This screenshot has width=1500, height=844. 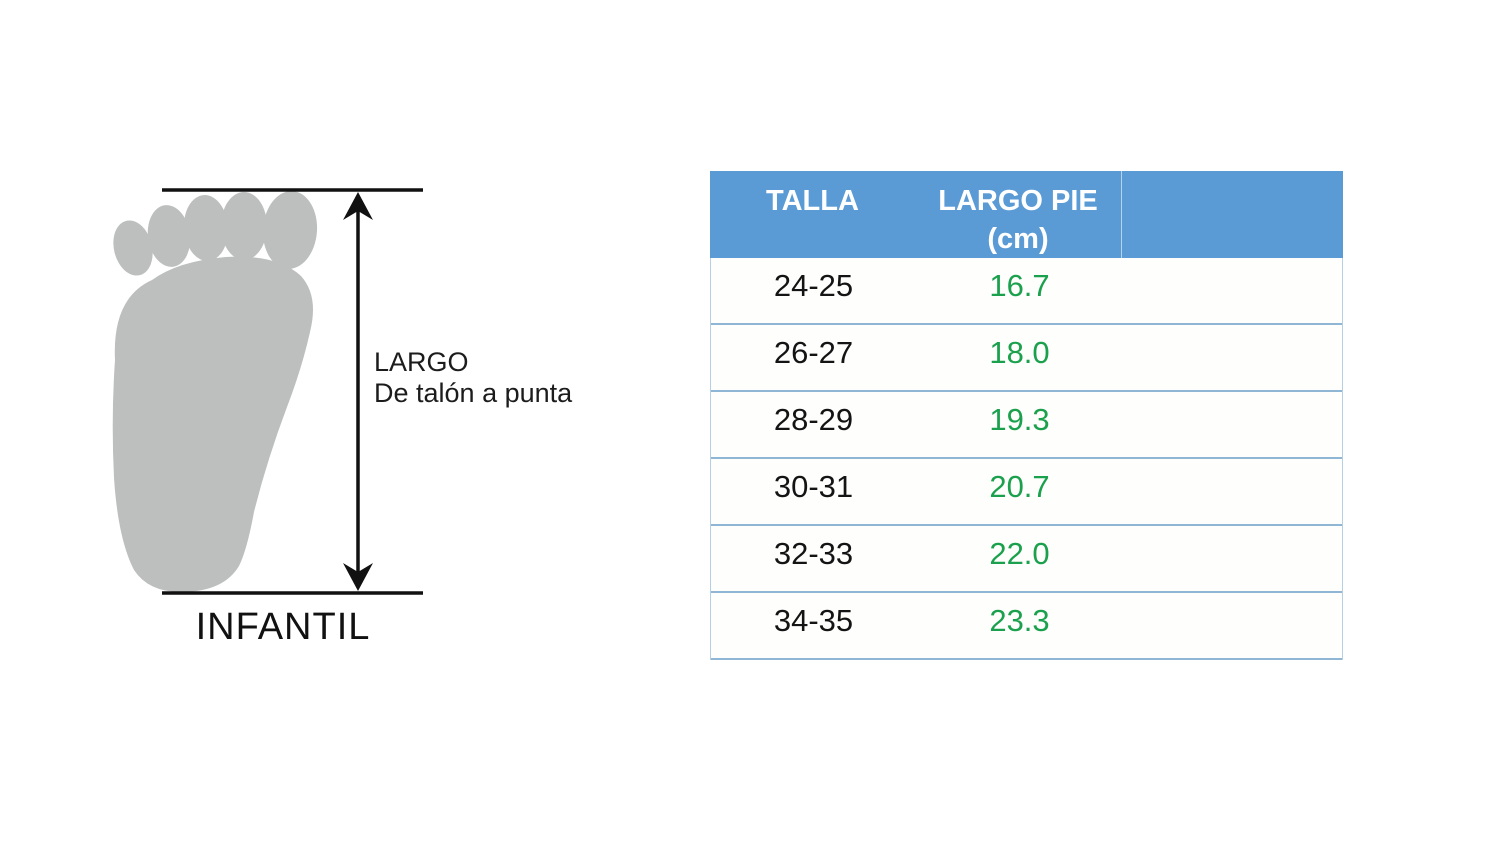 I want to click on header-talla: TALLA, so click(x=812, y=201).